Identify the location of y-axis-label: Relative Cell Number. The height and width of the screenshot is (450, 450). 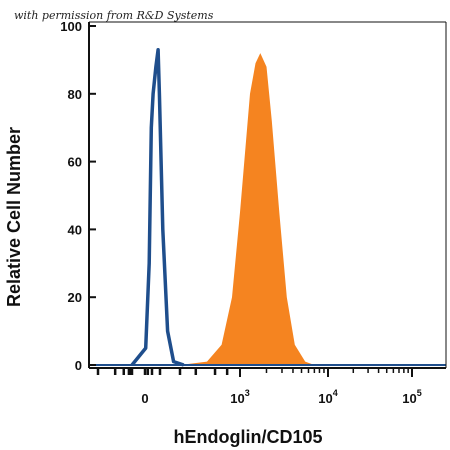
(14, 217).